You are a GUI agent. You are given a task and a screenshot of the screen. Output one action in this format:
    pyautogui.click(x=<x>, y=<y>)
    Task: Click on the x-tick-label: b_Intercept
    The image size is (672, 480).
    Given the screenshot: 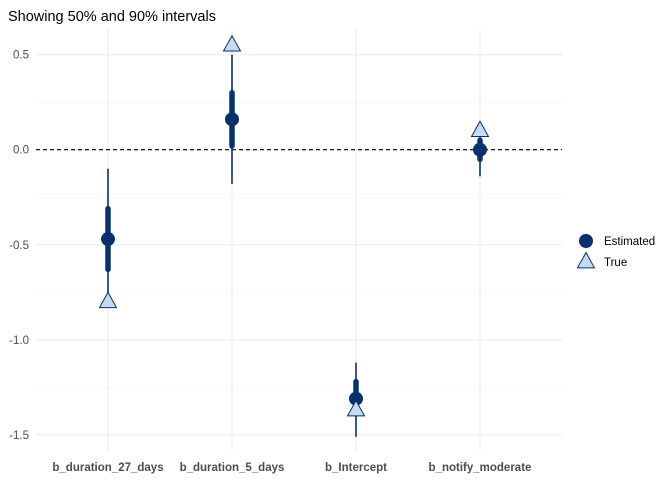 What is the action you would take?
    pyautogui.click(x=356, y=468)
    